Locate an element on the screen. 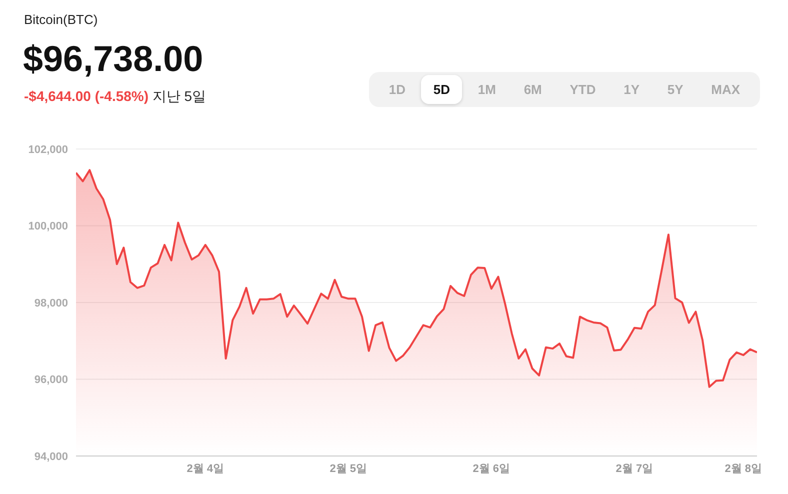 The width and height of the screenshot is (788, 494). y-tick-label: 94,000 is located at coordinates (51, 456).